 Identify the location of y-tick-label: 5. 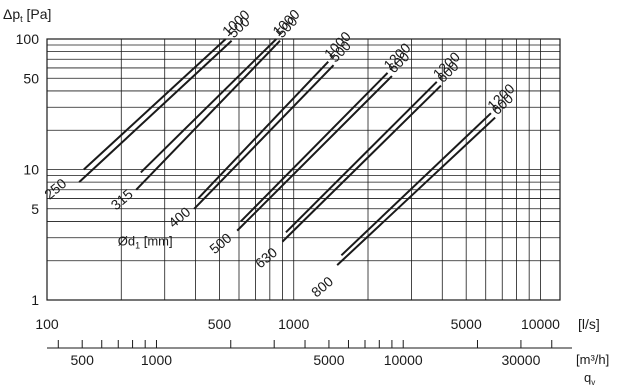
(35, 209).